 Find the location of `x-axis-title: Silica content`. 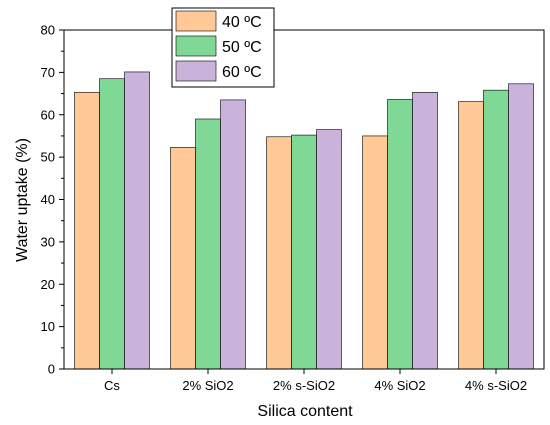

x-axis-title: Silica content is located at coordinates (305, 411).